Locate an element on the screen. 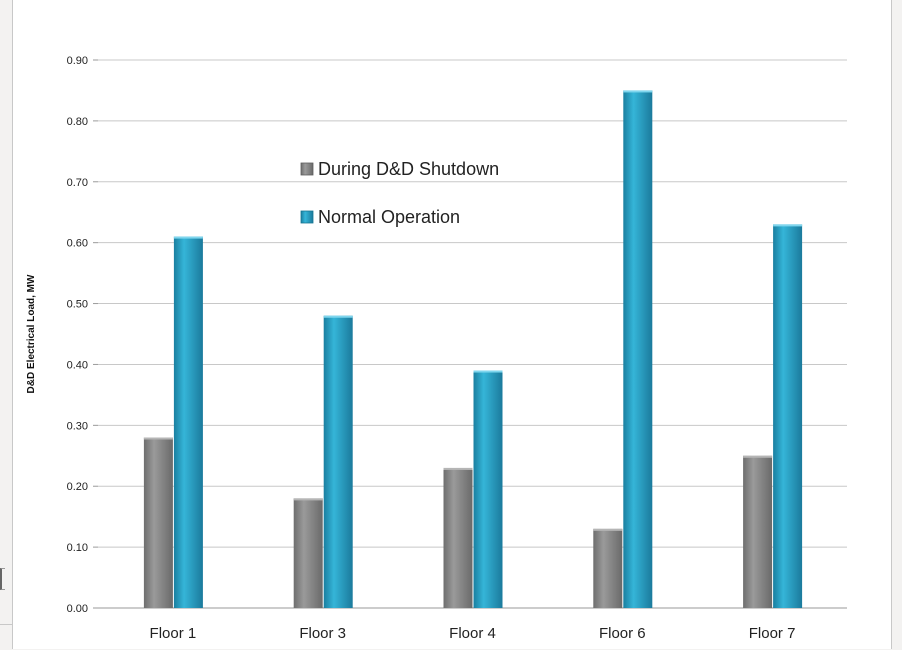 The width and height of the screenshot is (902, 650). bottom-strip is located at coordinates (6, 637).